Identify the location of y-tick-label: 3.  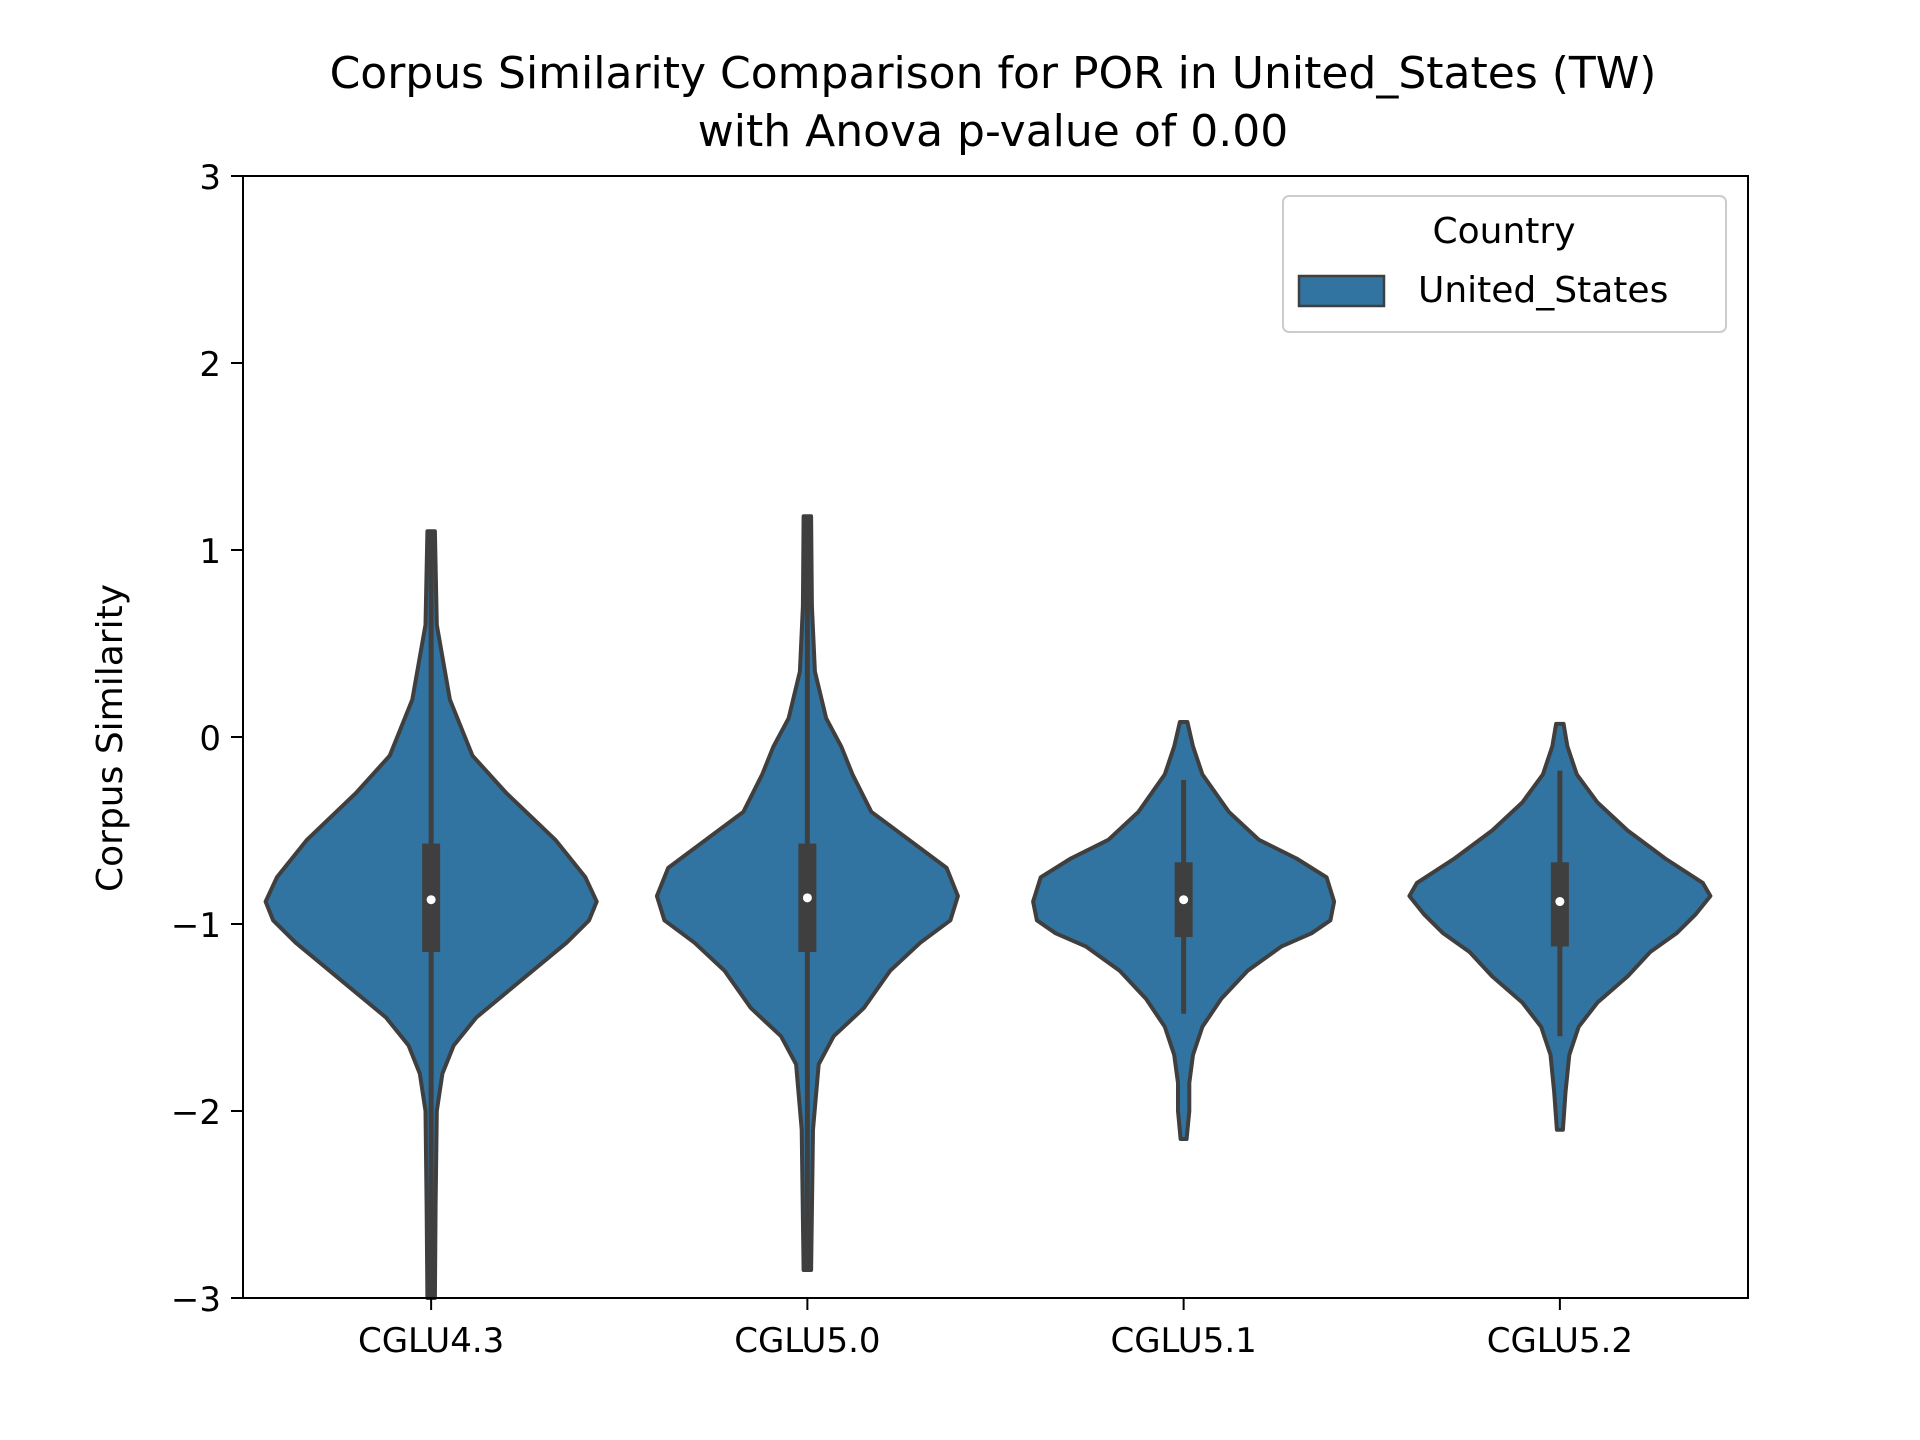
(210, 178).